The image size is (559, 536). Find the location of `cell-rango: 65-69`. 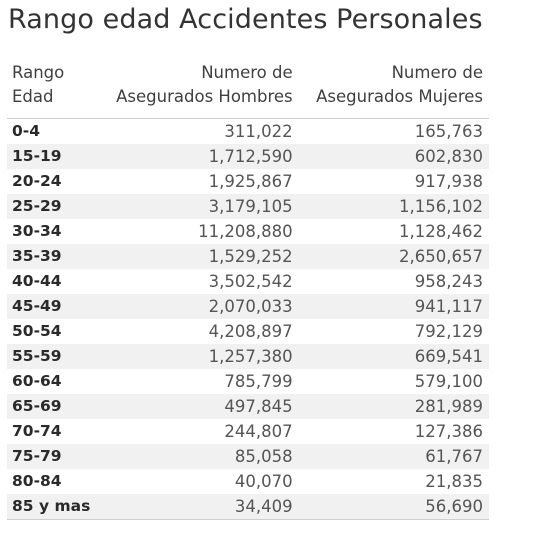

cell-rango: 65-69 is located at coordinates (52, 406).